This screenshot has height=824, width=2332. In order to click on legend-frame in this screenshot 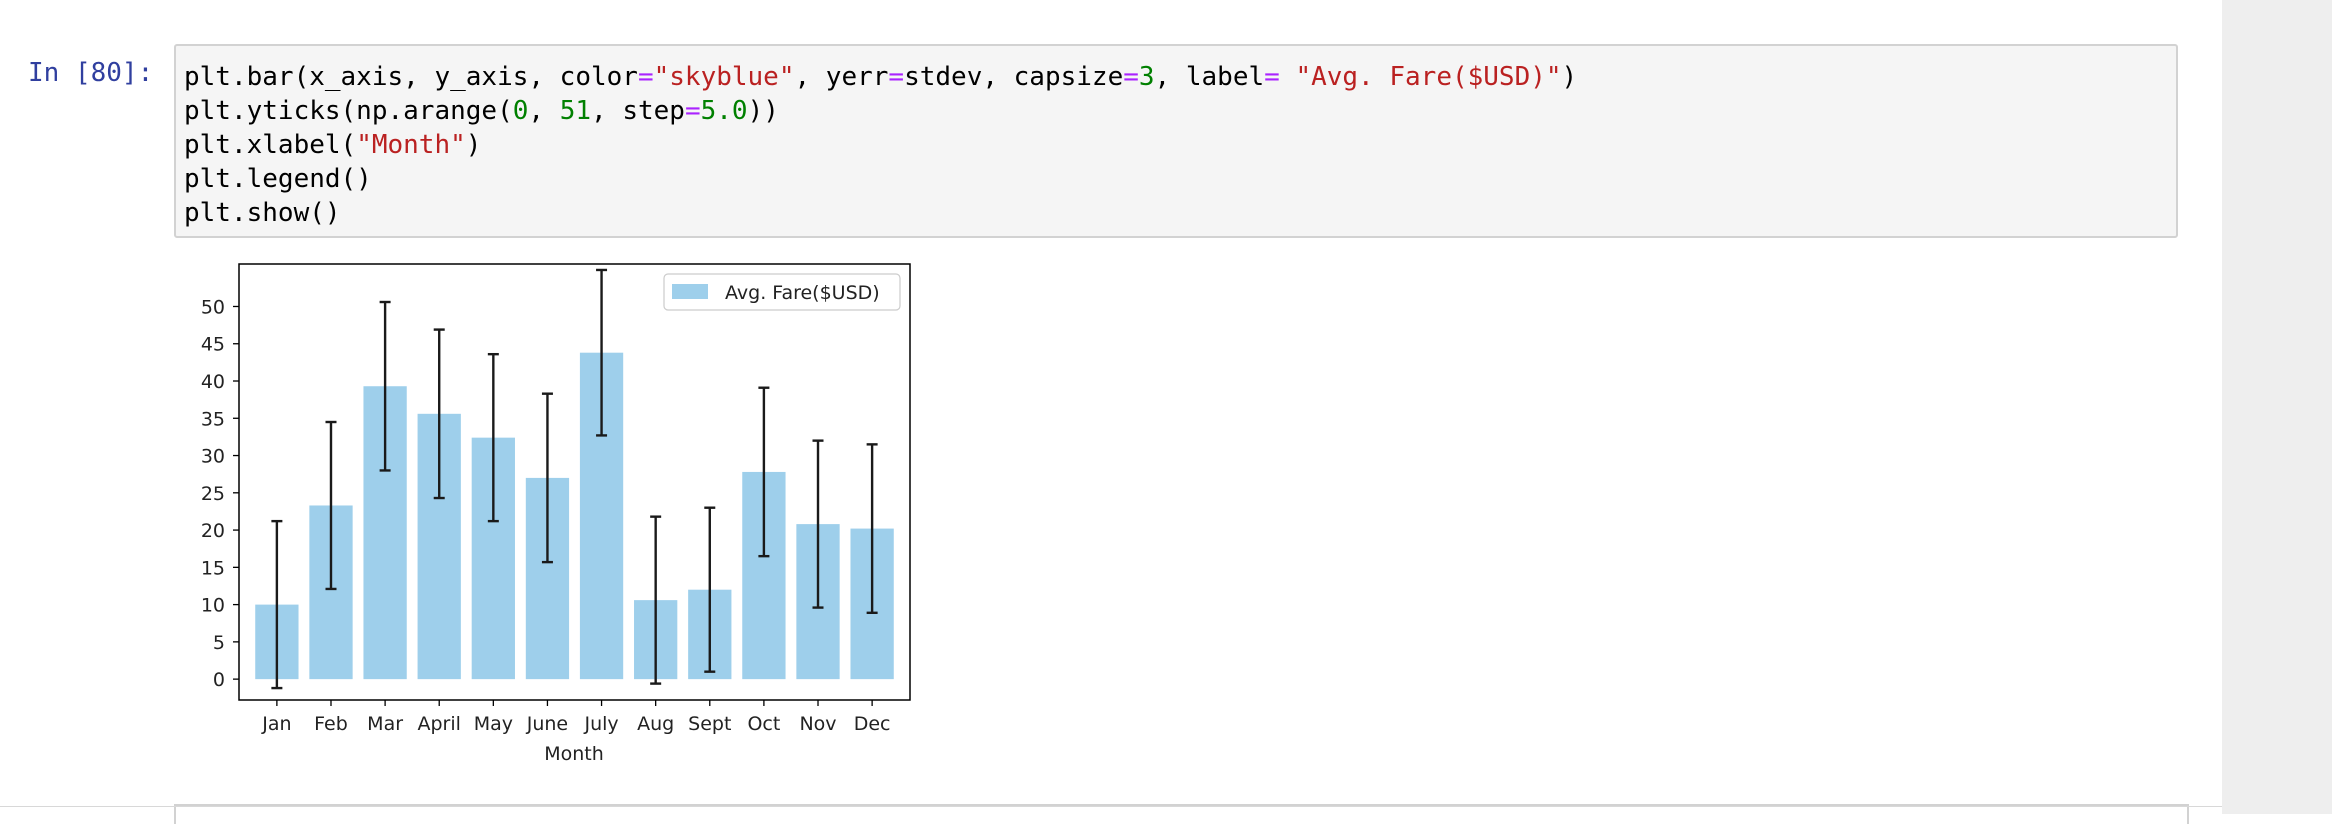, I will do `click(782, 292)`.